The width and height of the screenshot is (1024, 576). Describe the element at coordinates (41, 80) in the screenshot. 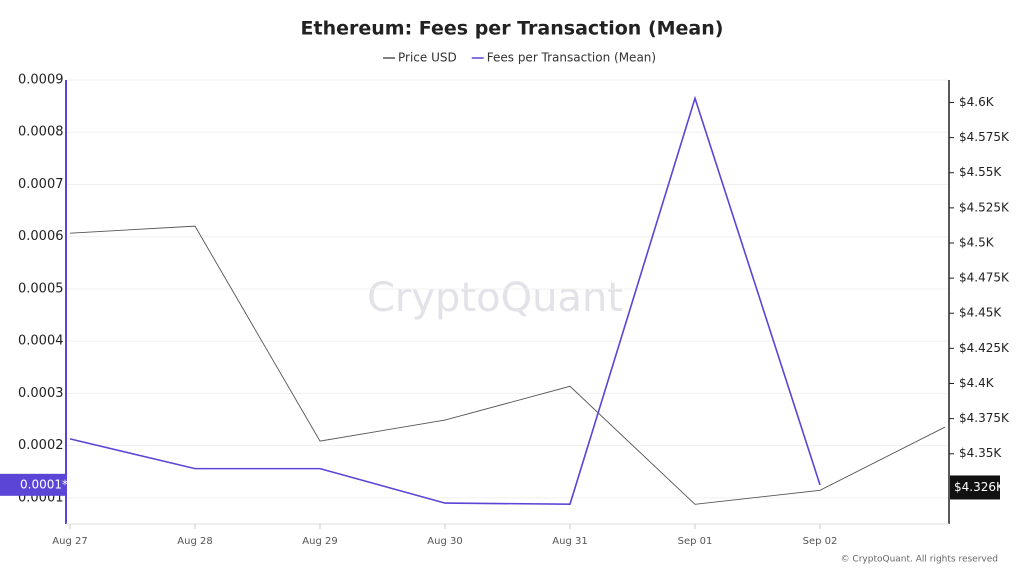

I see `y-tick-label: 0.0009` at that location.